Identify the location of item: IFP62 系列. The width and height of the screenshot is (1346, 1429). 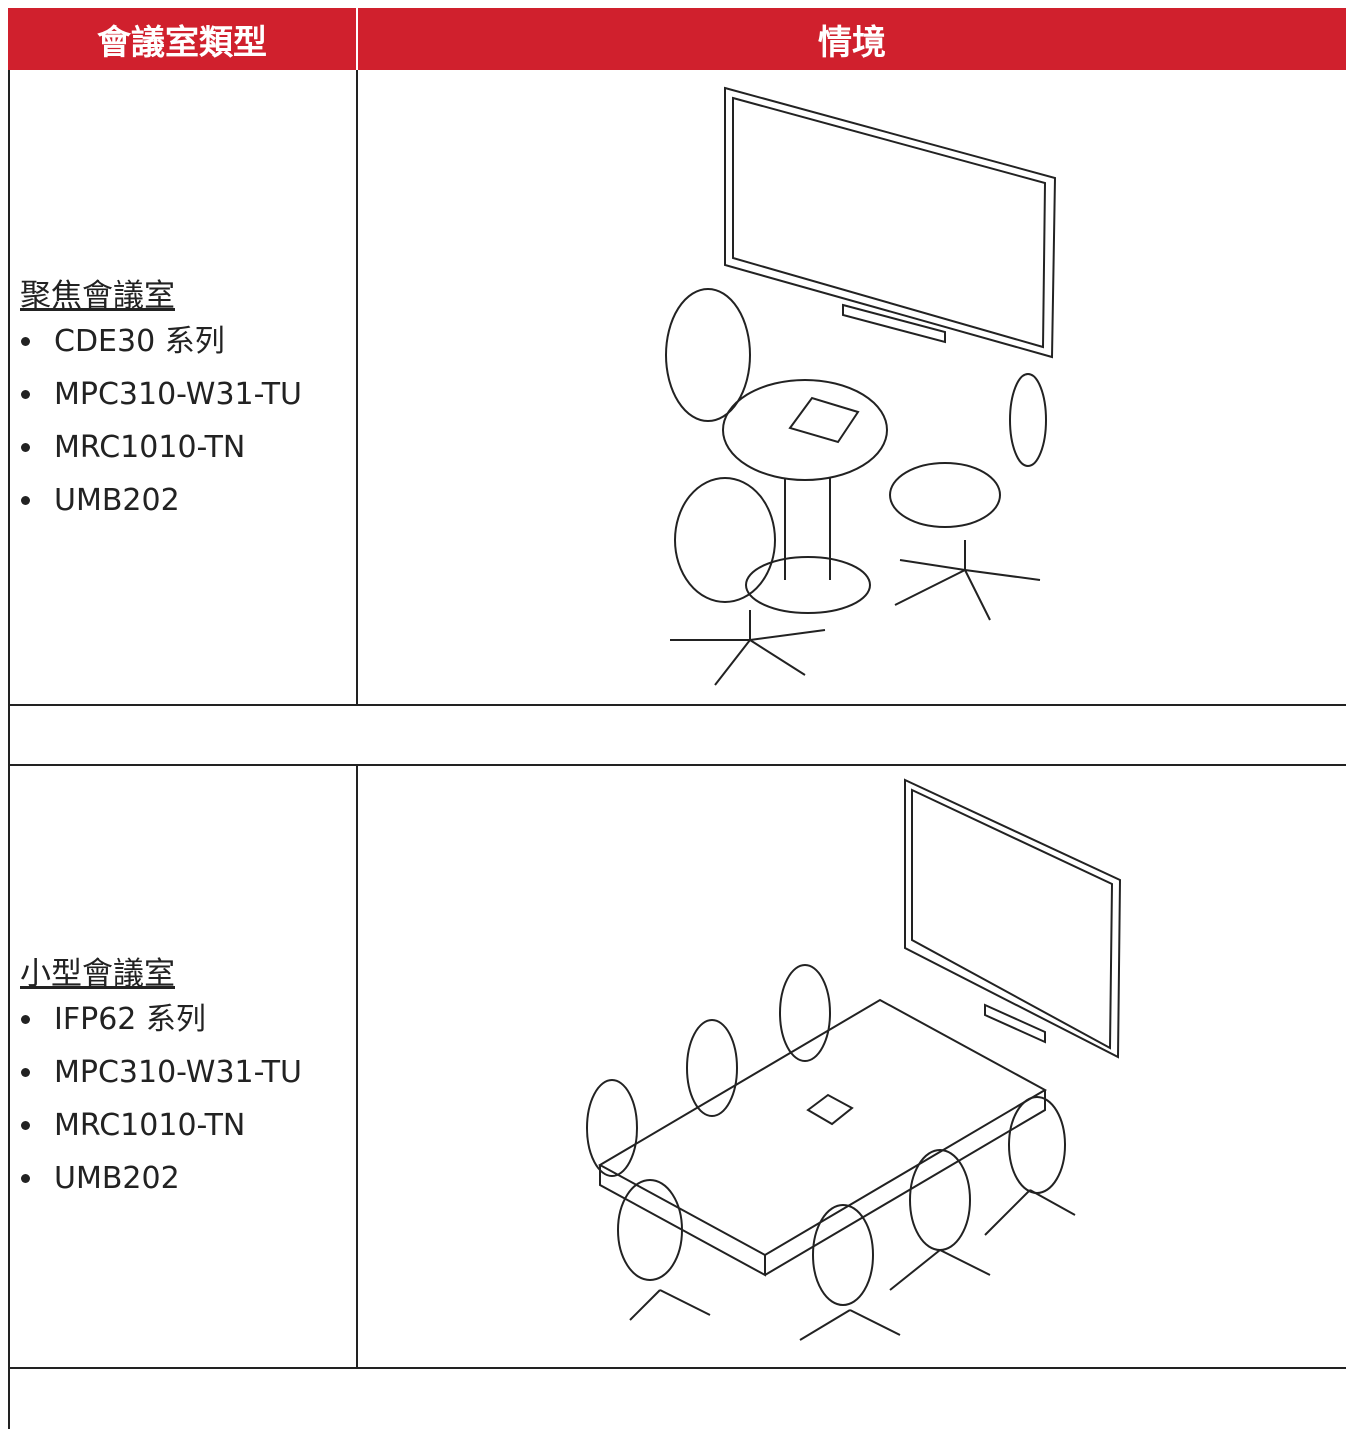
(174, 1019).